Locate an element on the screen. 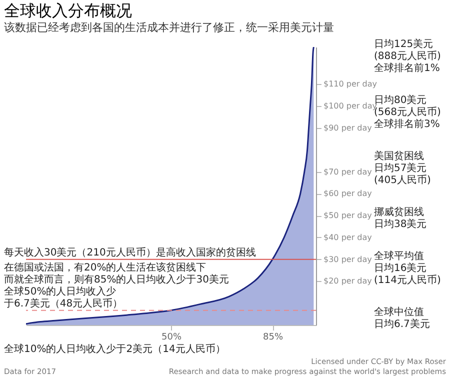 The width and height of the screenshot is (450, 386). text: 日均125美元(888元人民币)全球排名前1% is located at coordinates (407, 56).